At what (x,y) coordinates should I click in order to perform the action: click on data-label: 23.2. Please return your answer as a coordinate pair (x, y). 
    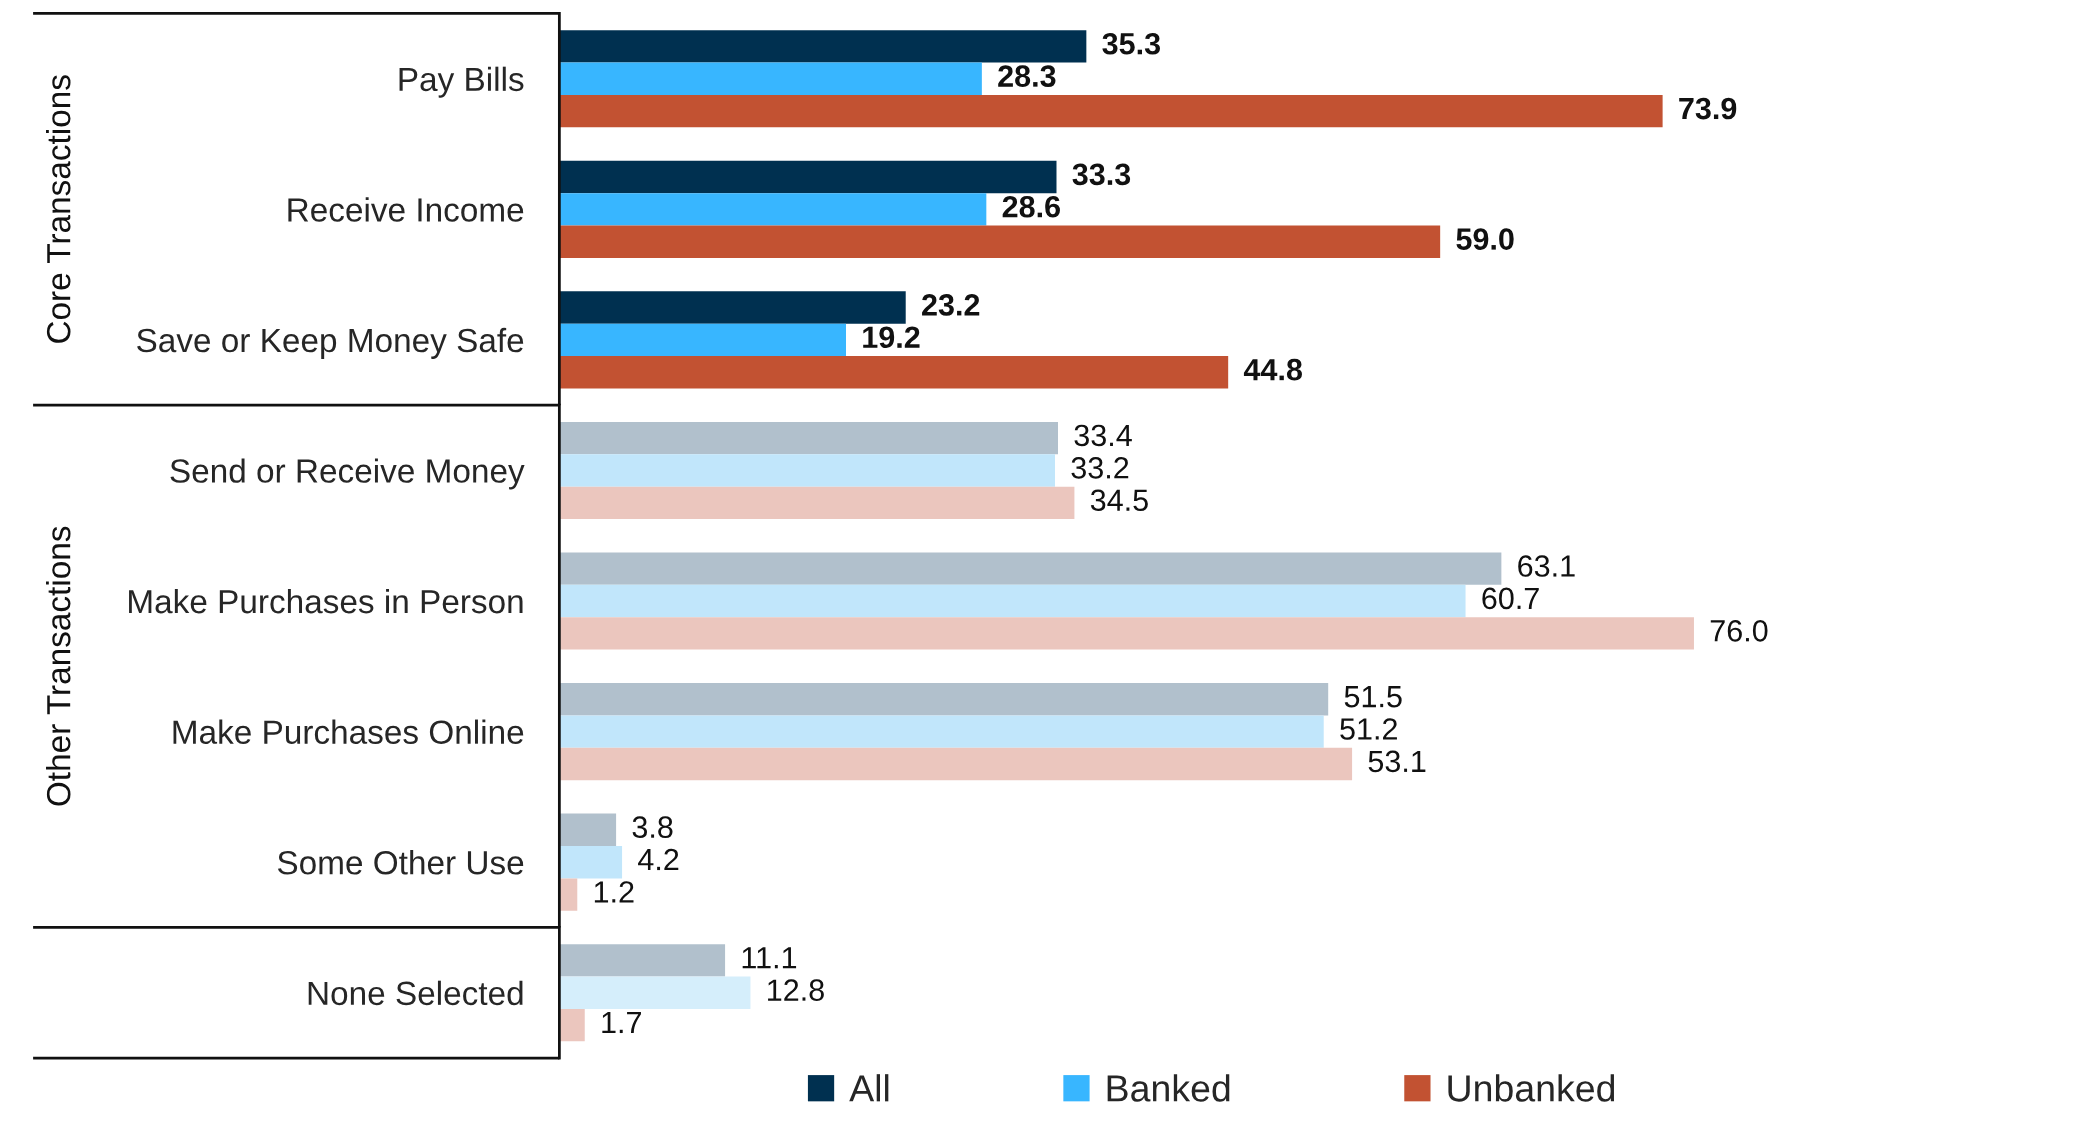
    Looking at the image, I should click on (951, 305).